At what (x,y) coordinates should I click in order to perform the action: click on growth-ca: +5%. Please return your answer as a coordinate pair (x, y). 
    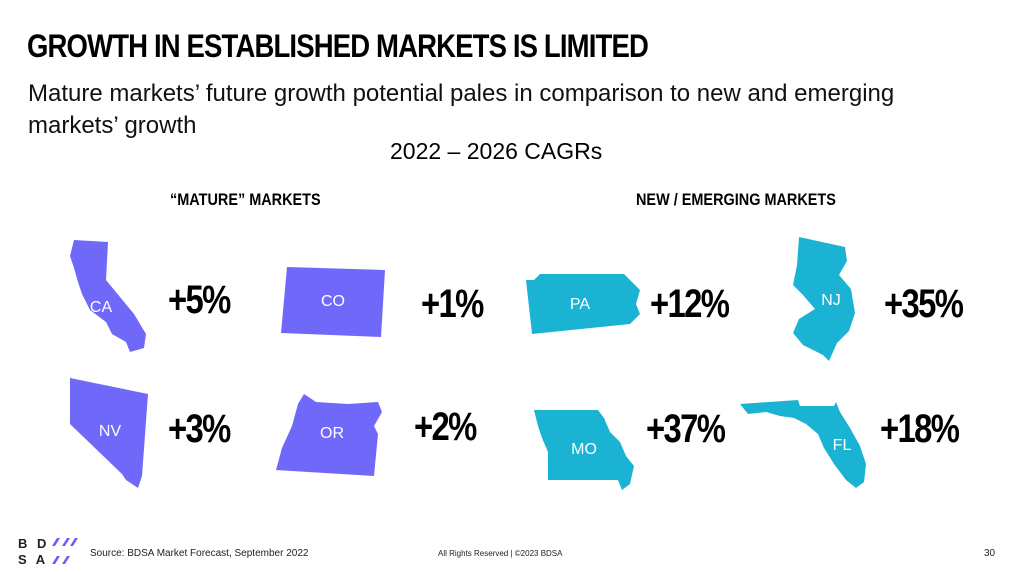
    Looking at the image, I should click on (199, 300).